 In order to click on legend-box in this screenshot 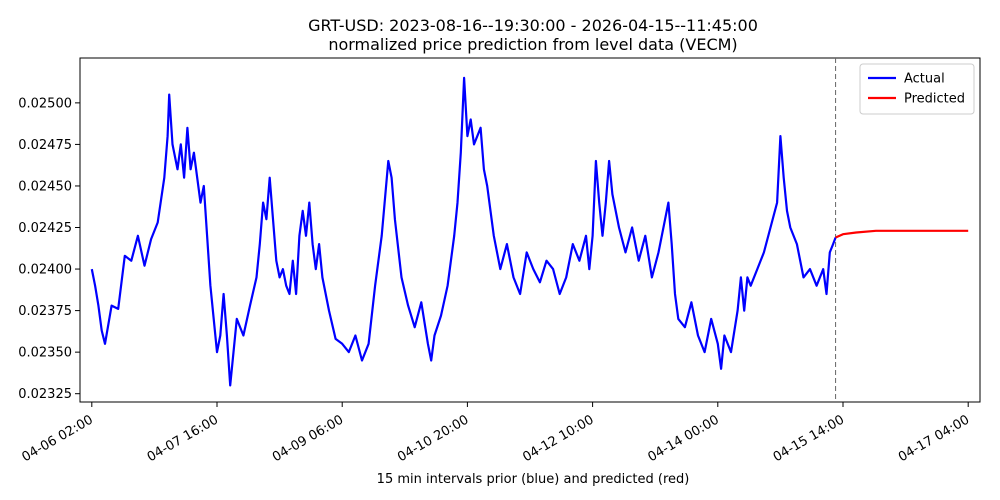, I will do `click(917, 89)`.